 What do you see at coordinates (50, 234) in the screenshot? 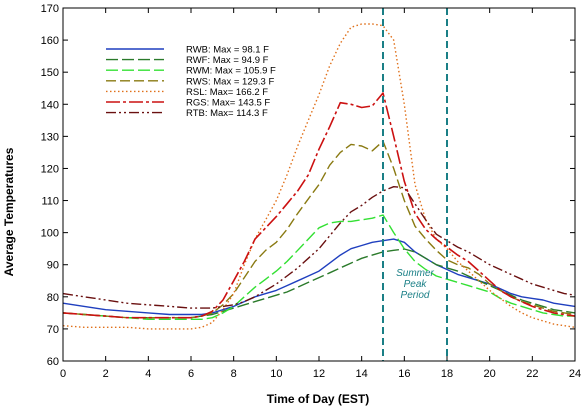
I see `y-tick-label: 100` at bounding box center [50, 234].